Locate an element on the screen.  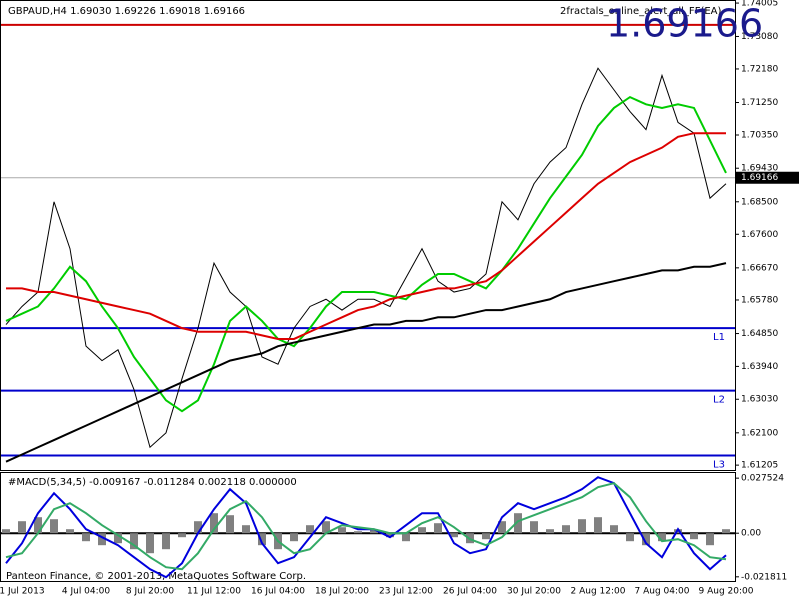
x-tick-label: 26 Jul 04:00 is located at coordinates (470, 592).